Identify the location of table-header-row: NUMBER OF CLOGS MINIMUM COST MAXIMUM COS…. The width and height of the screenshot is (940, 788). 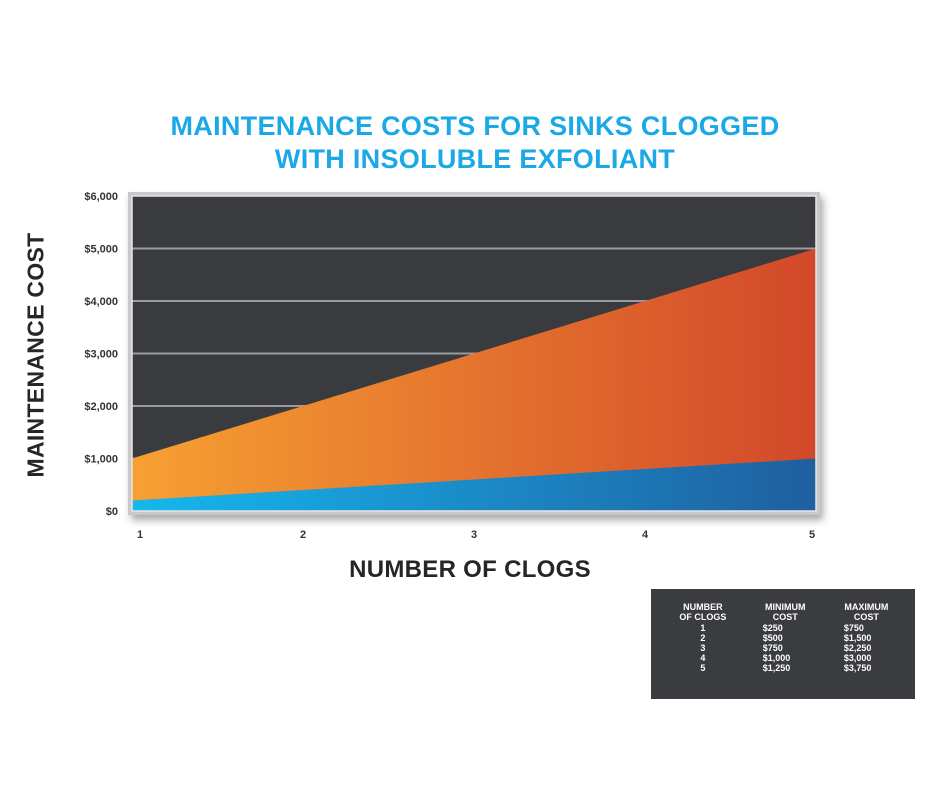
(784, 612).